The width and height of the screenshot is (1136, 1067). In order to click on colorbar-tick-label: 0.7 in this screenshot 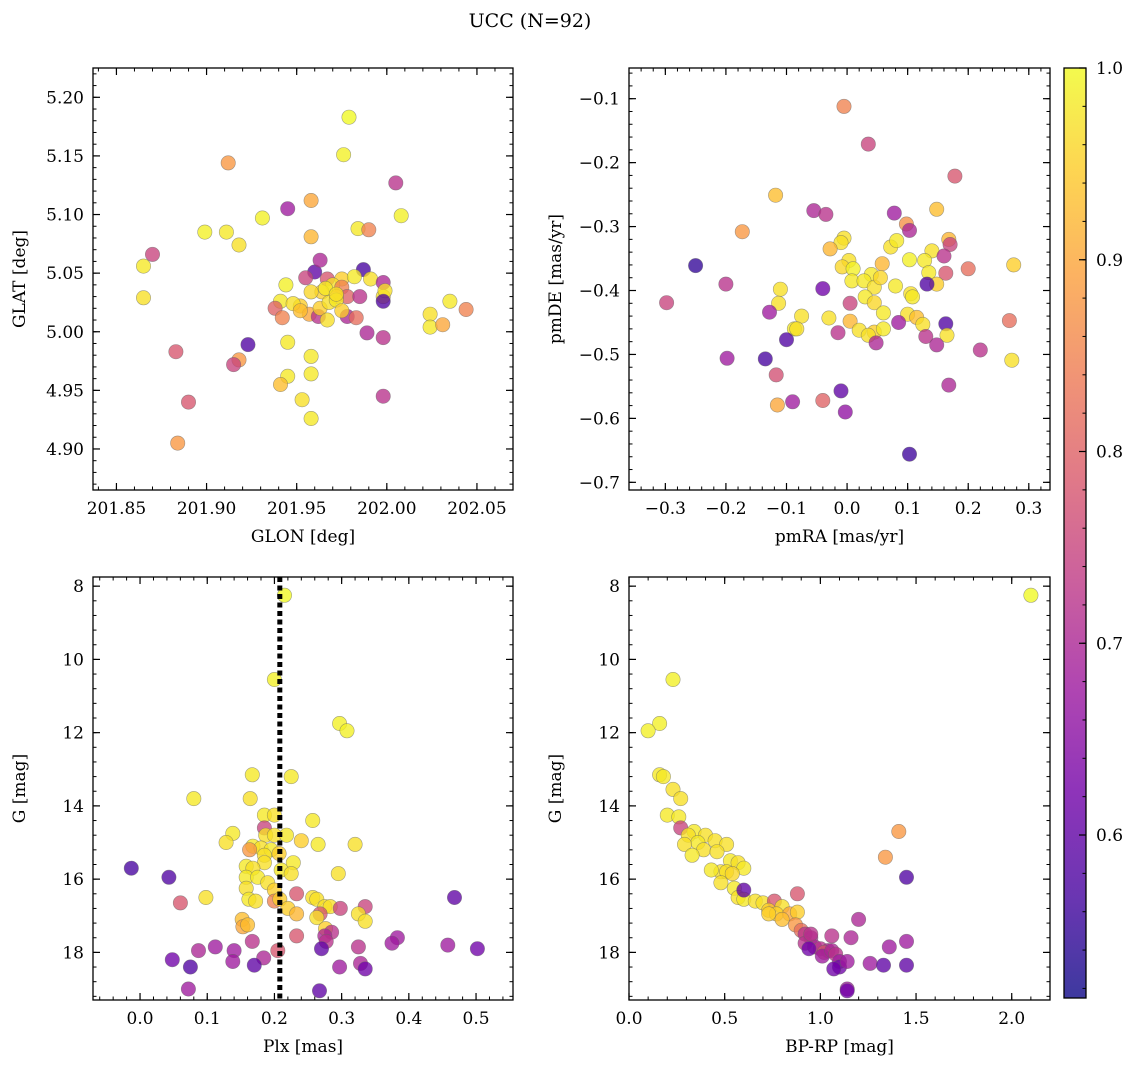, I will do `click(1109, 644)`.